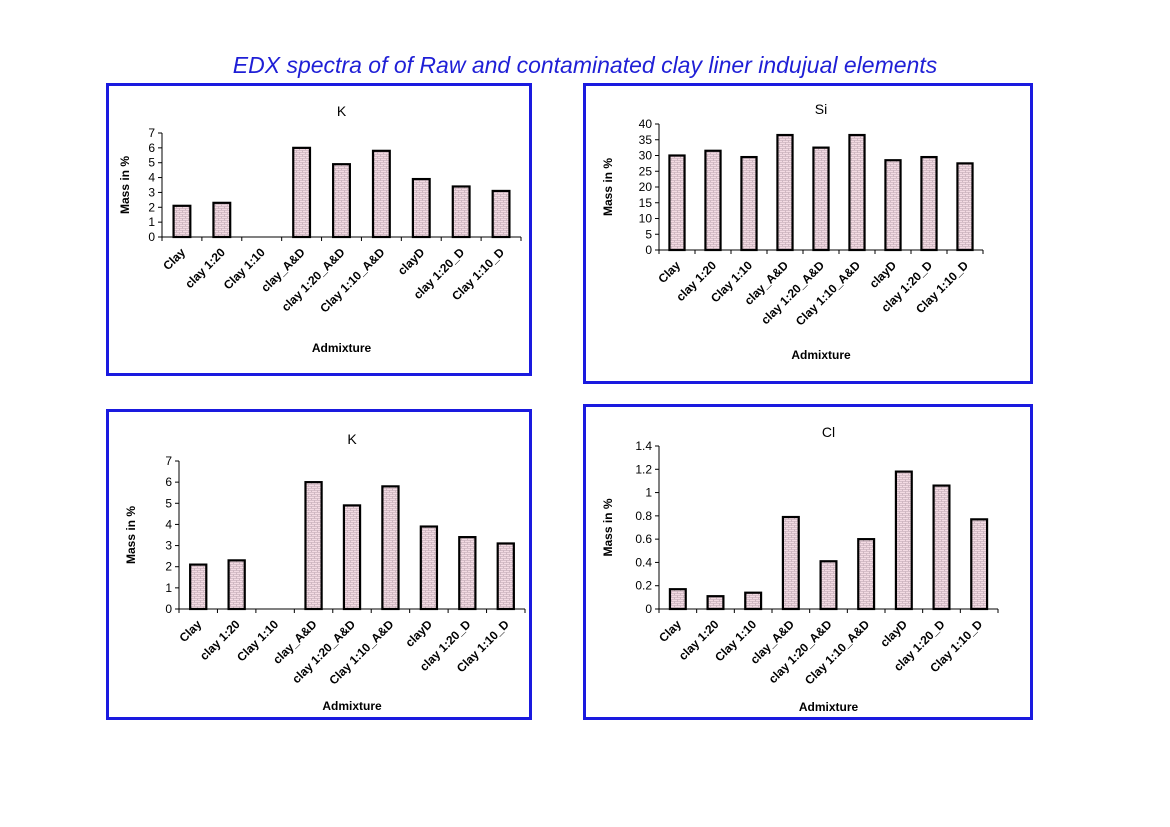  I want to click on y-tick-label: 25, so click(646, 171).